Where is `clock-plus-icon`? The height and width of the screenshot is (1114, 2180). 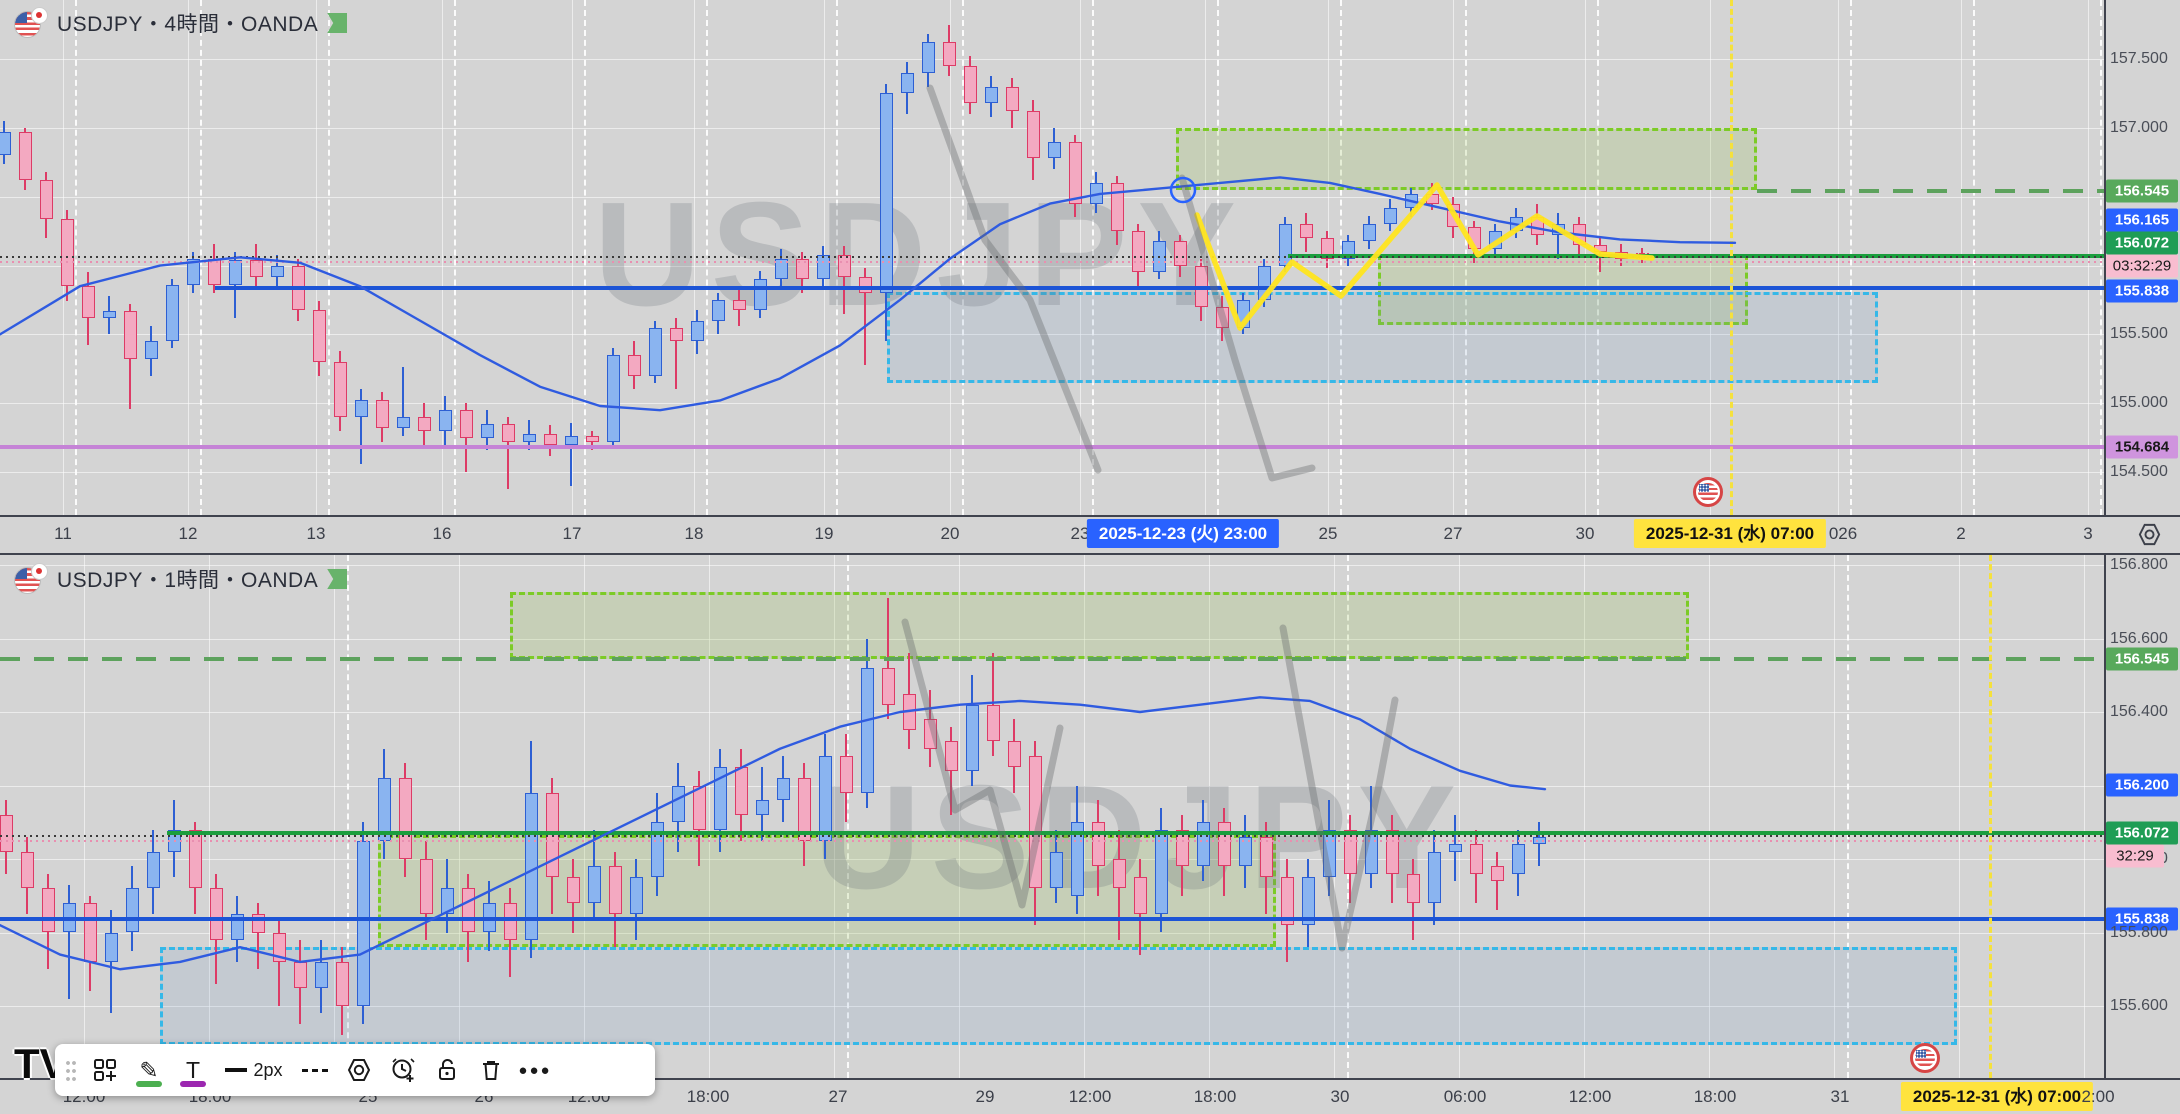 clock-plus-icon is located at coordinates (403, 1070).